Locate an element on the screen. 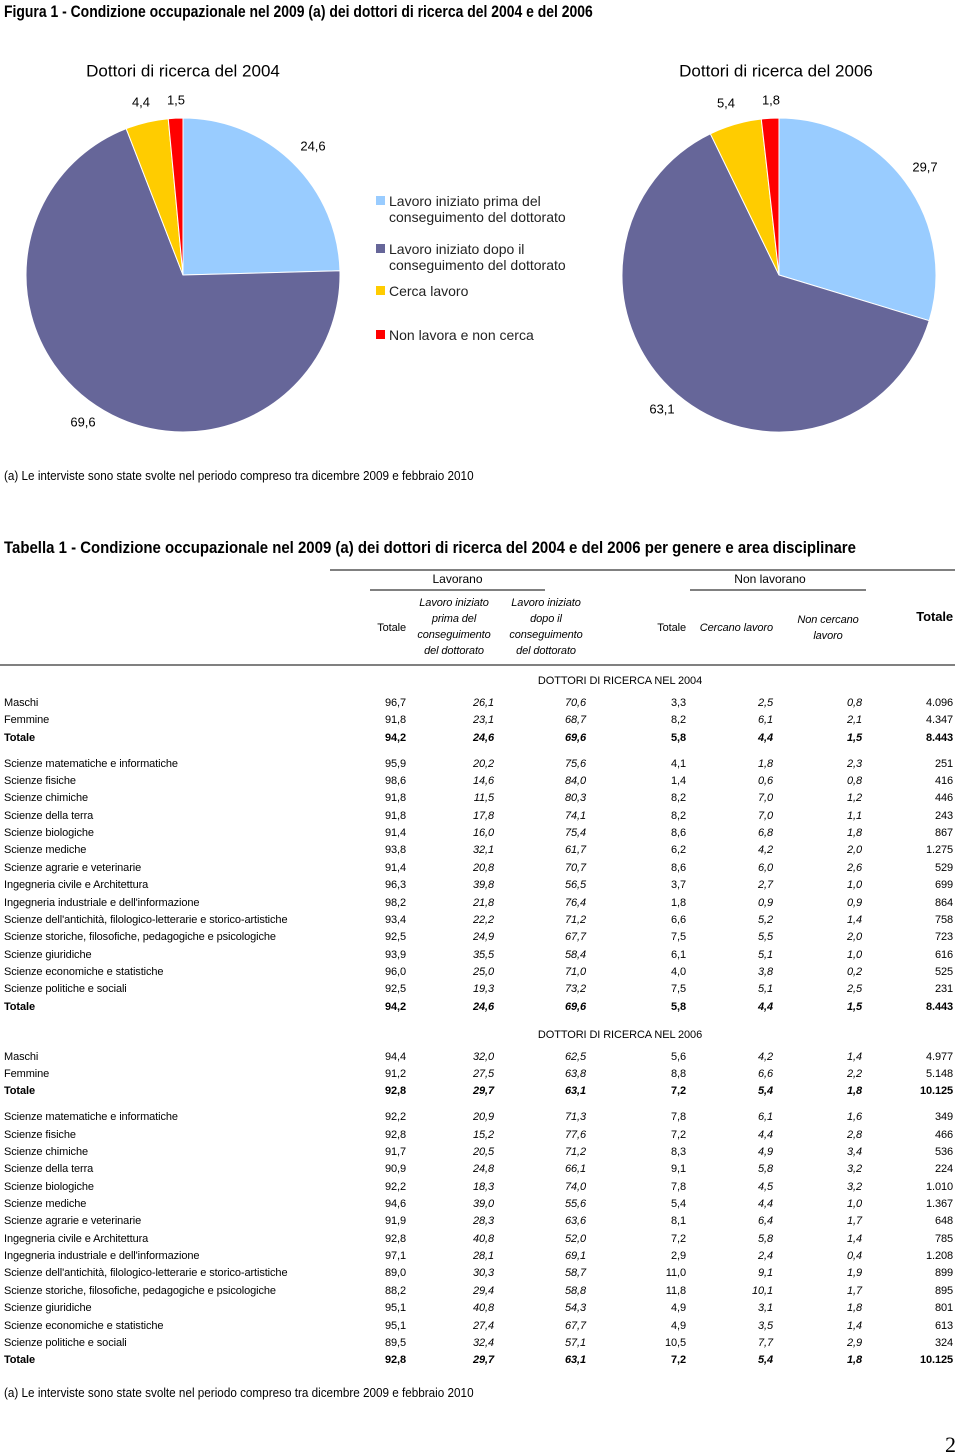 This screenshot has width=960, height=1455. cell-value: 27,4 is located at coordinates (483, 1325).